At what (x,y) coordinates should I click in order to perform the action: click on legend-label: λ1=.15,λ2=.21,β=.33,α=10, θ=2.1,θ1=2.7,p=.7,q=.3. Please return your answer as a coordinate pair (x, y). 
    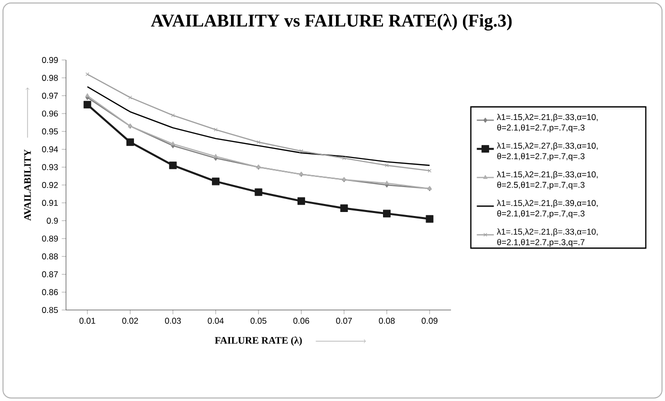
    Looking at the image, I should click on (547, 123).